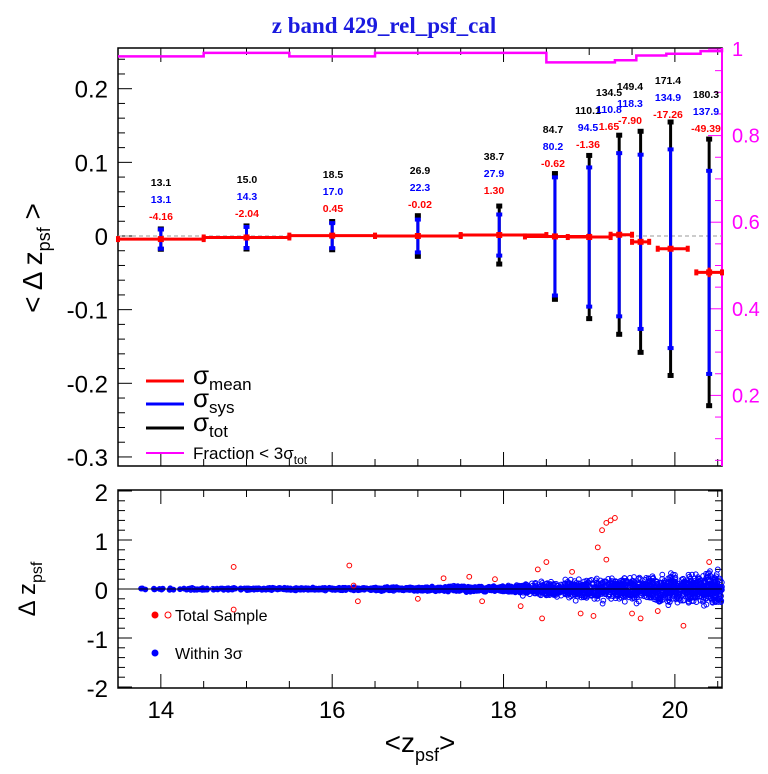  What do you see at coordinates (630, 104) in the screenshot?
I see `sigma-sys-value-label: 118.3` at bounding box center [630, 104].